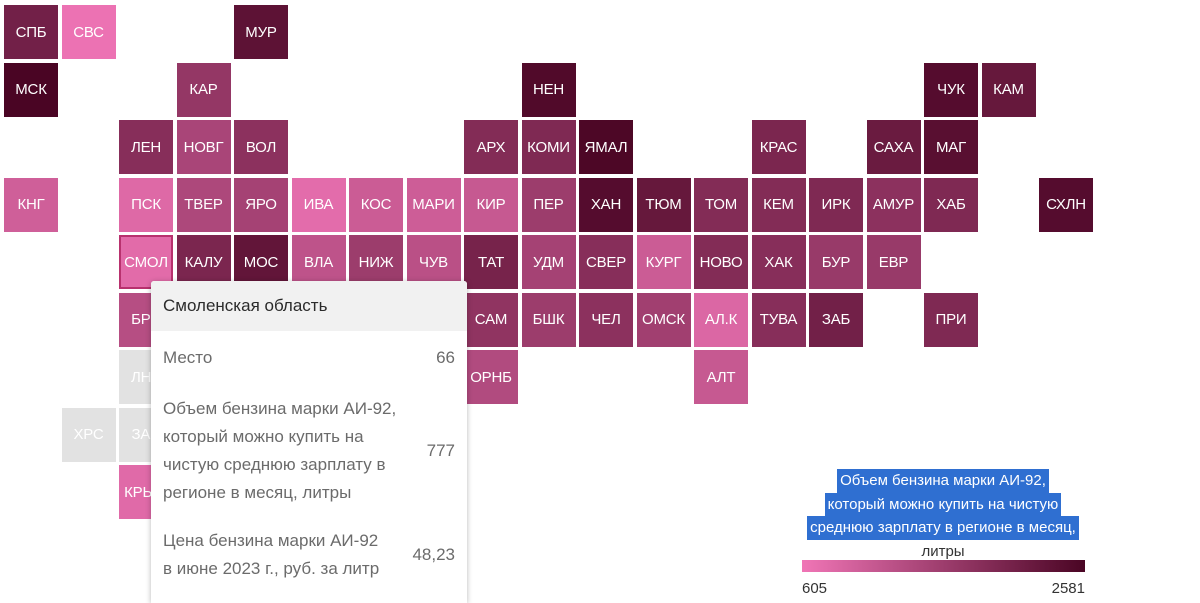 This screenshot has height=603, width=1200. Describe the element at coordinates (548, 147) in the screenshot. I see `region-tile-13: КОМИ` at that location.